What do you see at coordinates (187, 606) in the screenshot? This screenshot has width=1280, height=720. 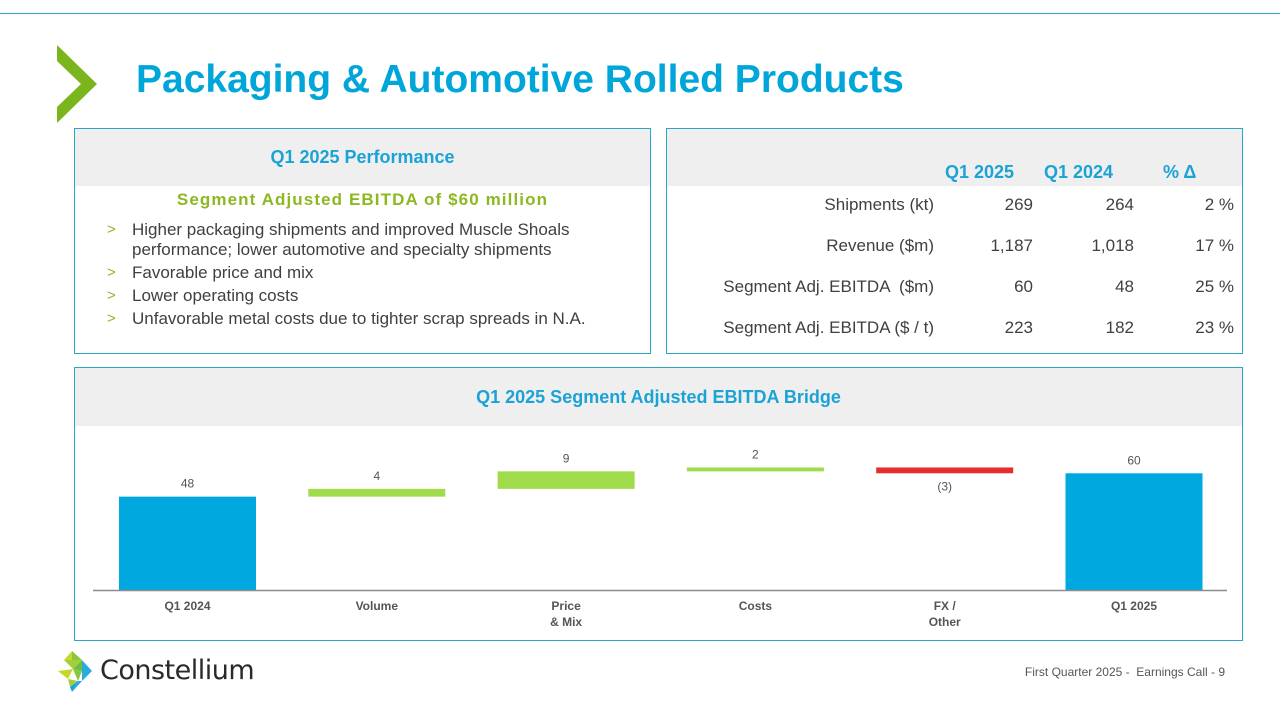 I see `category-label: Q1 2024` at bounding box center [187, 606].